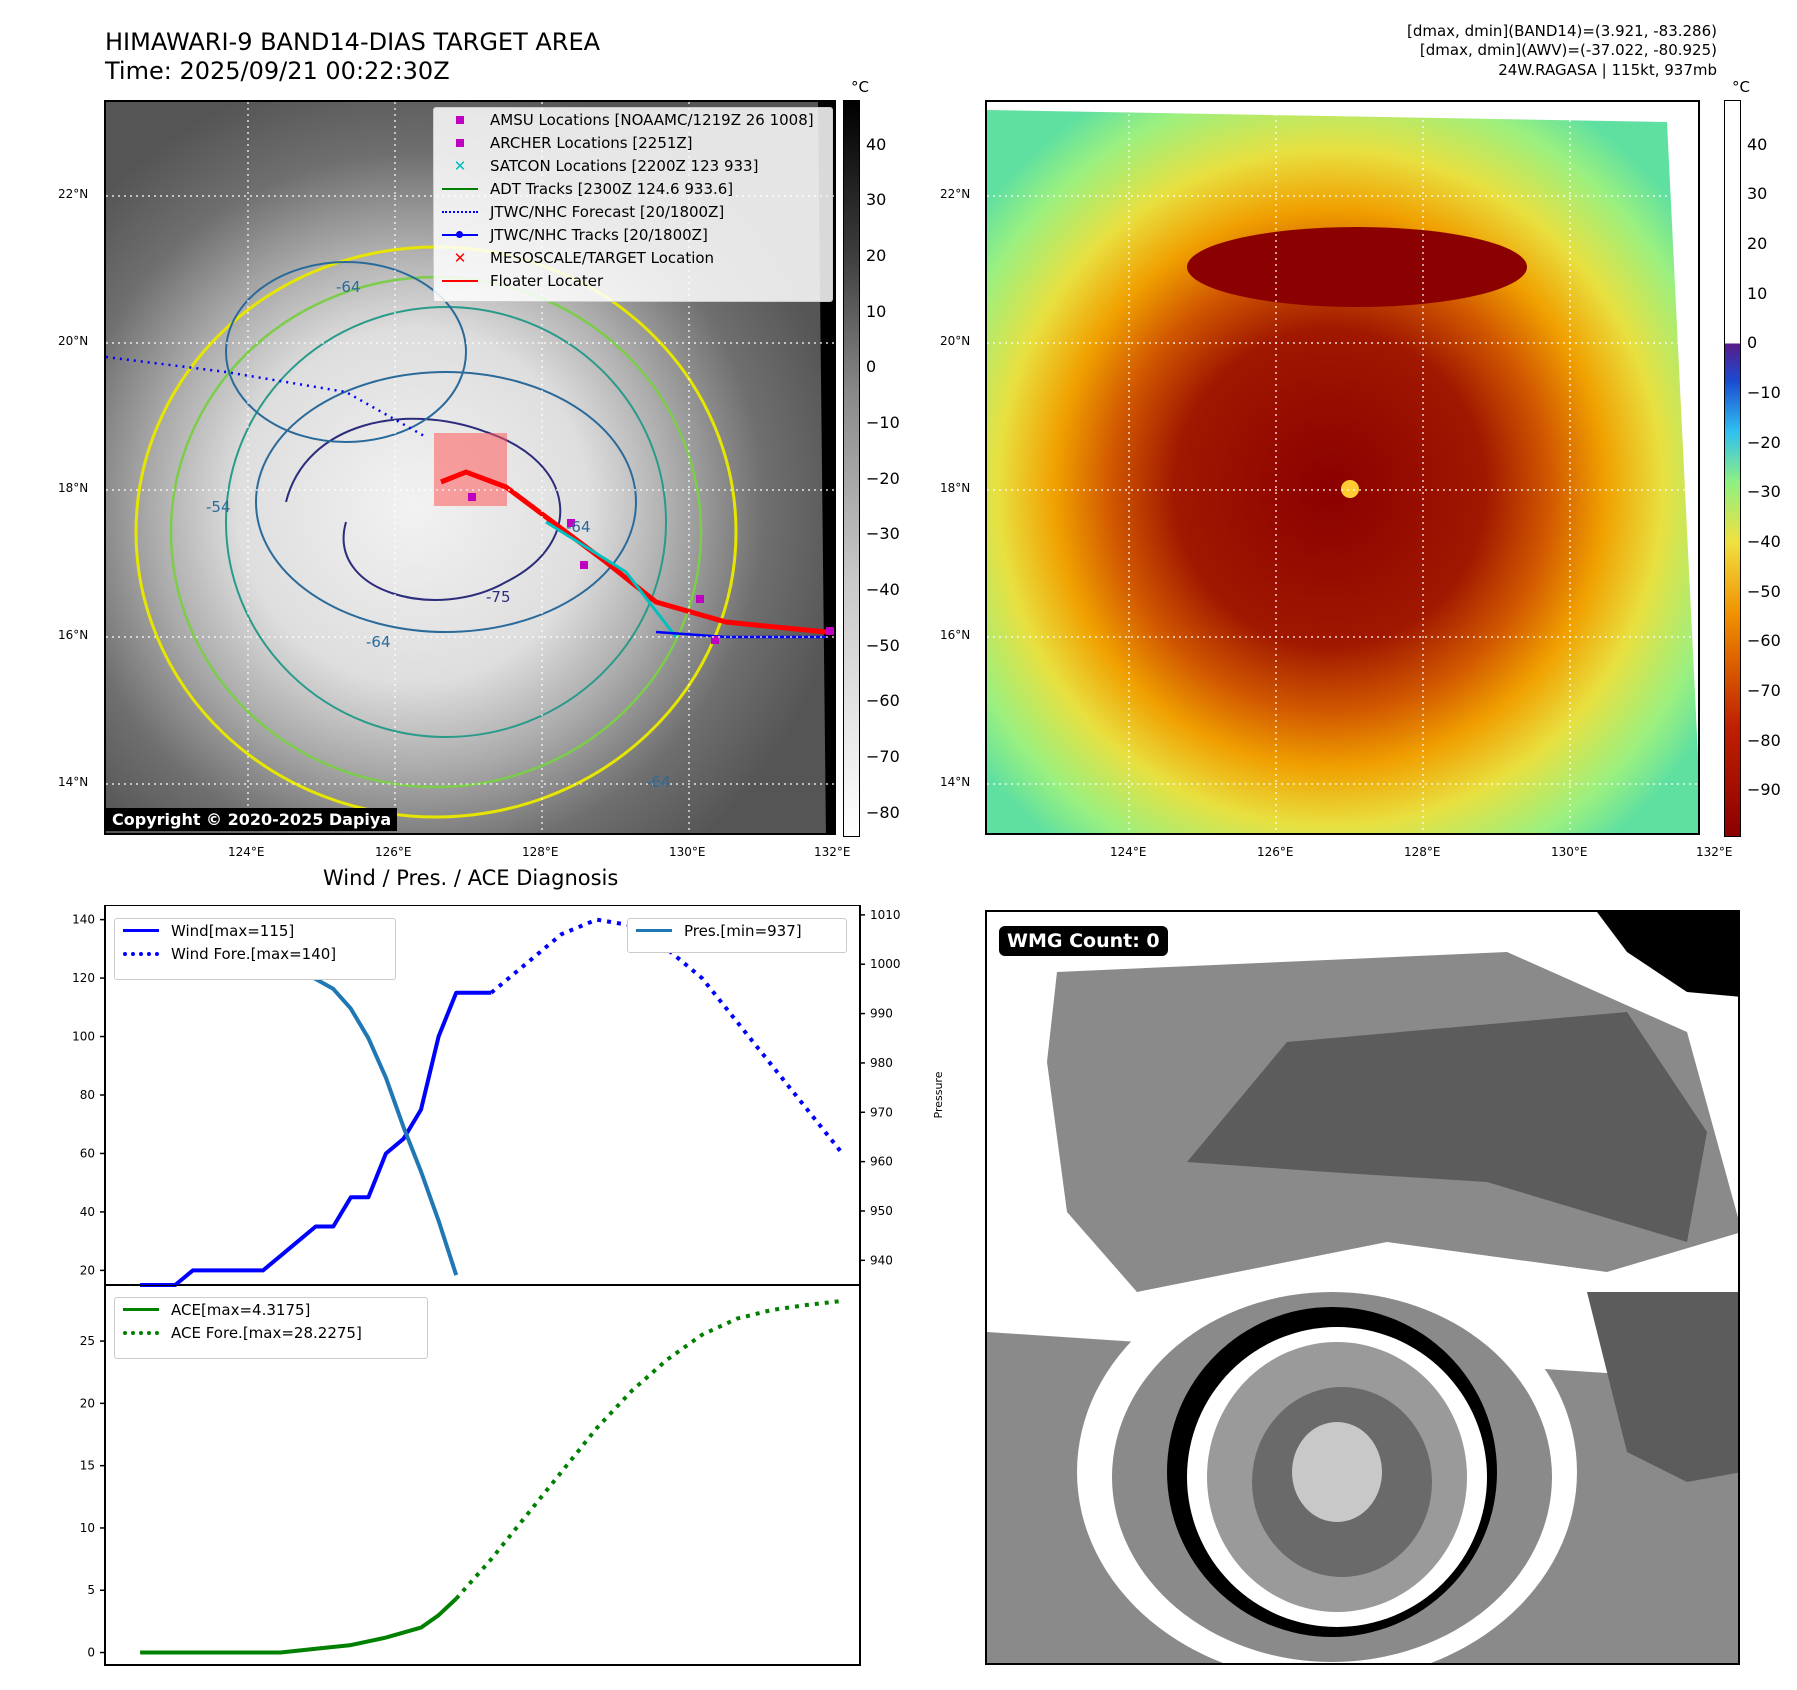 The height and width of the screenshot is (1690, 1797). I want to click on colorbar-tick: −80, so click(883, 812).